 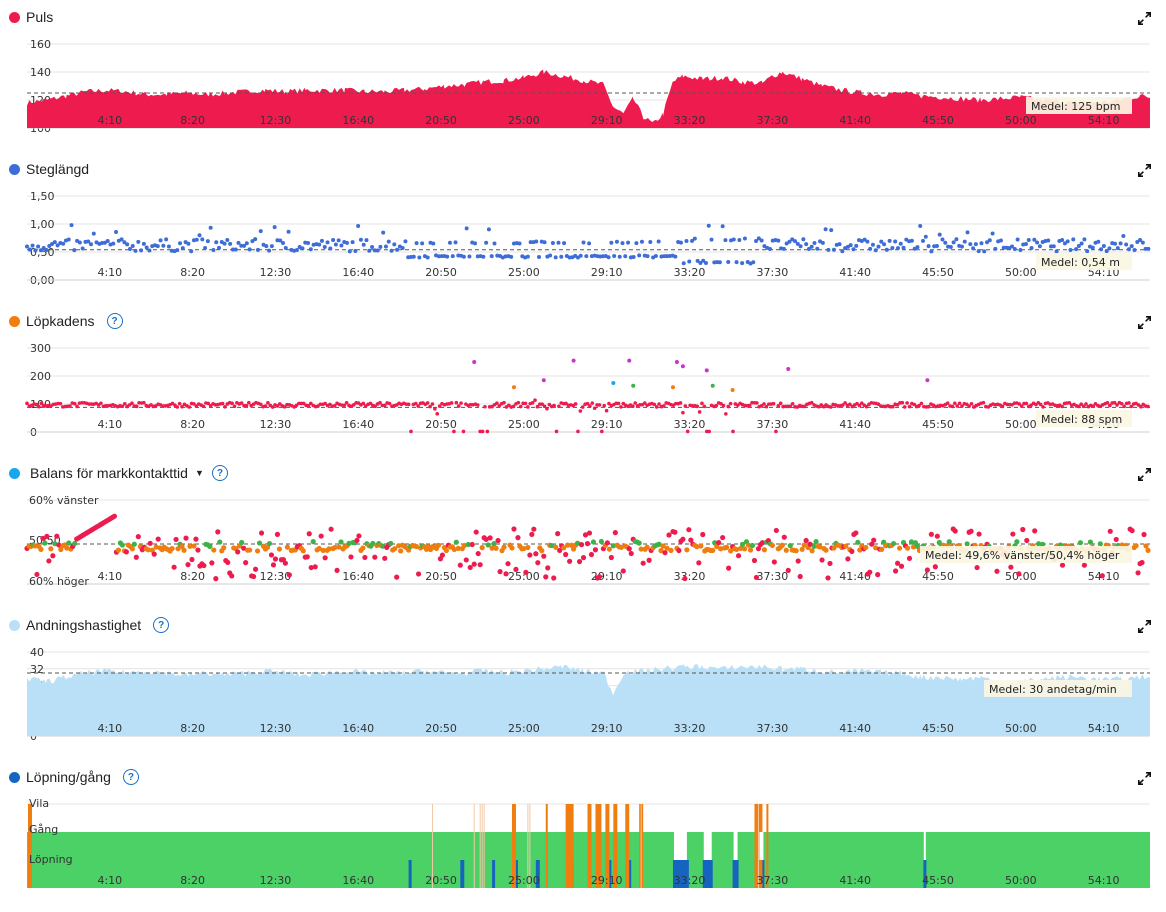 I want to click on x-tick-label: 12:30, so click(x=276, y=728).